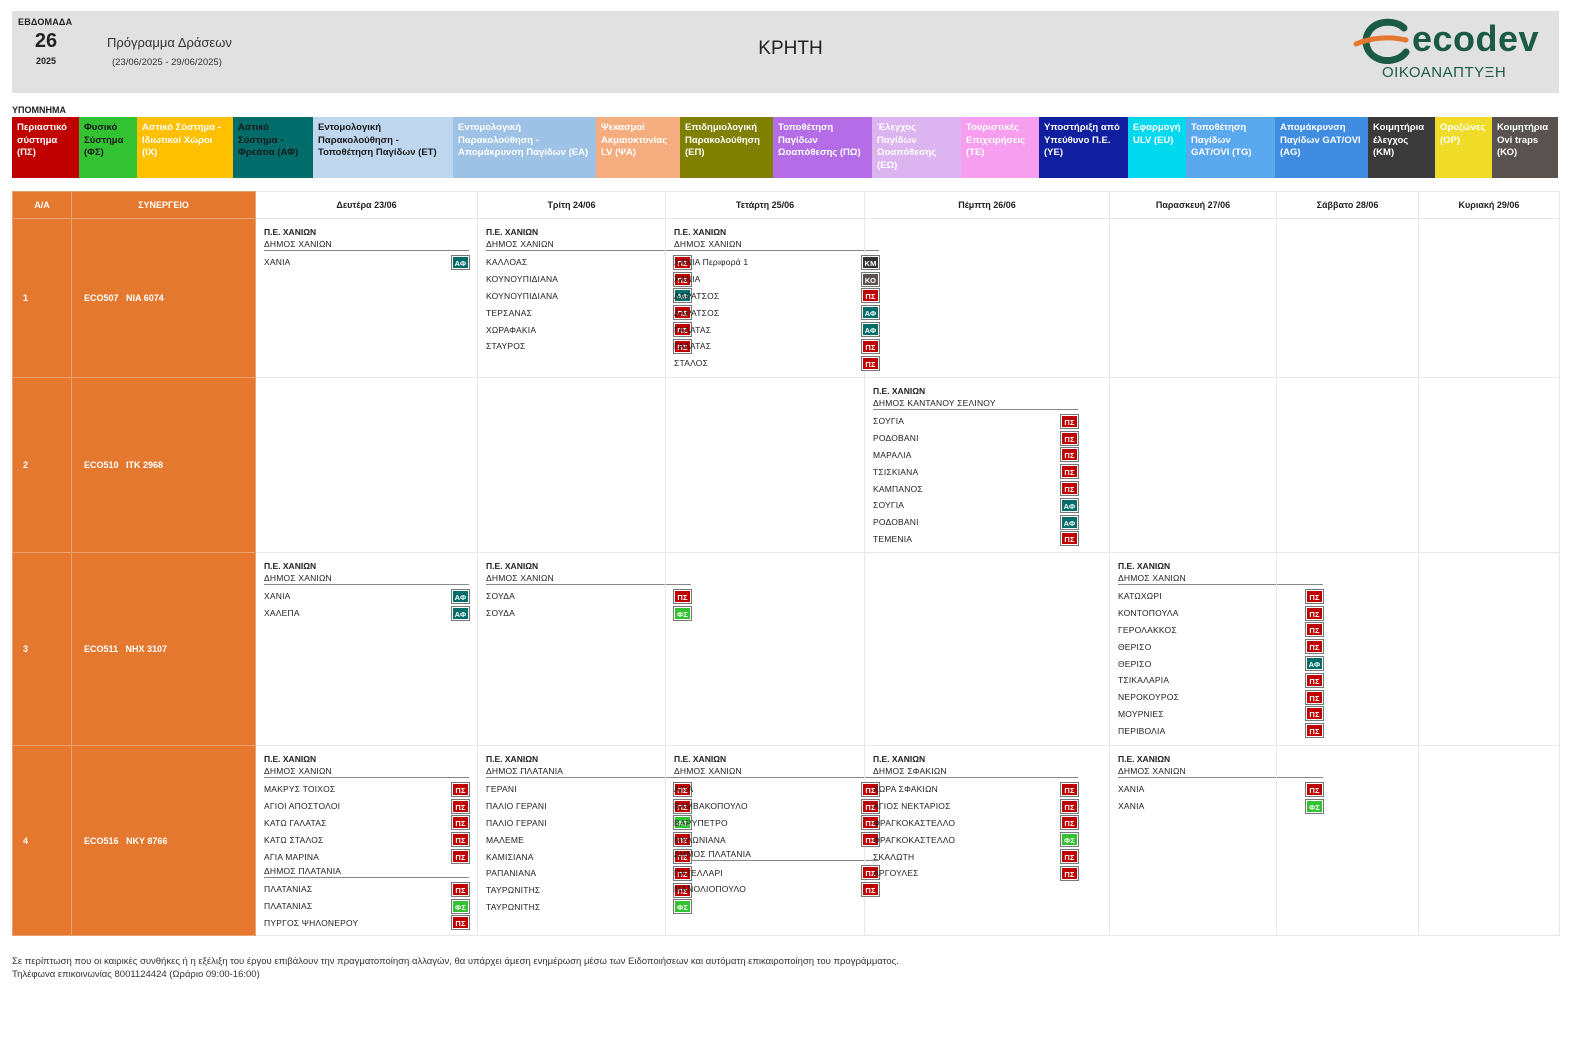  What do you see at coordinates (976, 471) in the screenshot?
I see `location-item: ΤΣΙΣΚΙΑΝΑ ΠΣ` at bounding box center [976, 471].